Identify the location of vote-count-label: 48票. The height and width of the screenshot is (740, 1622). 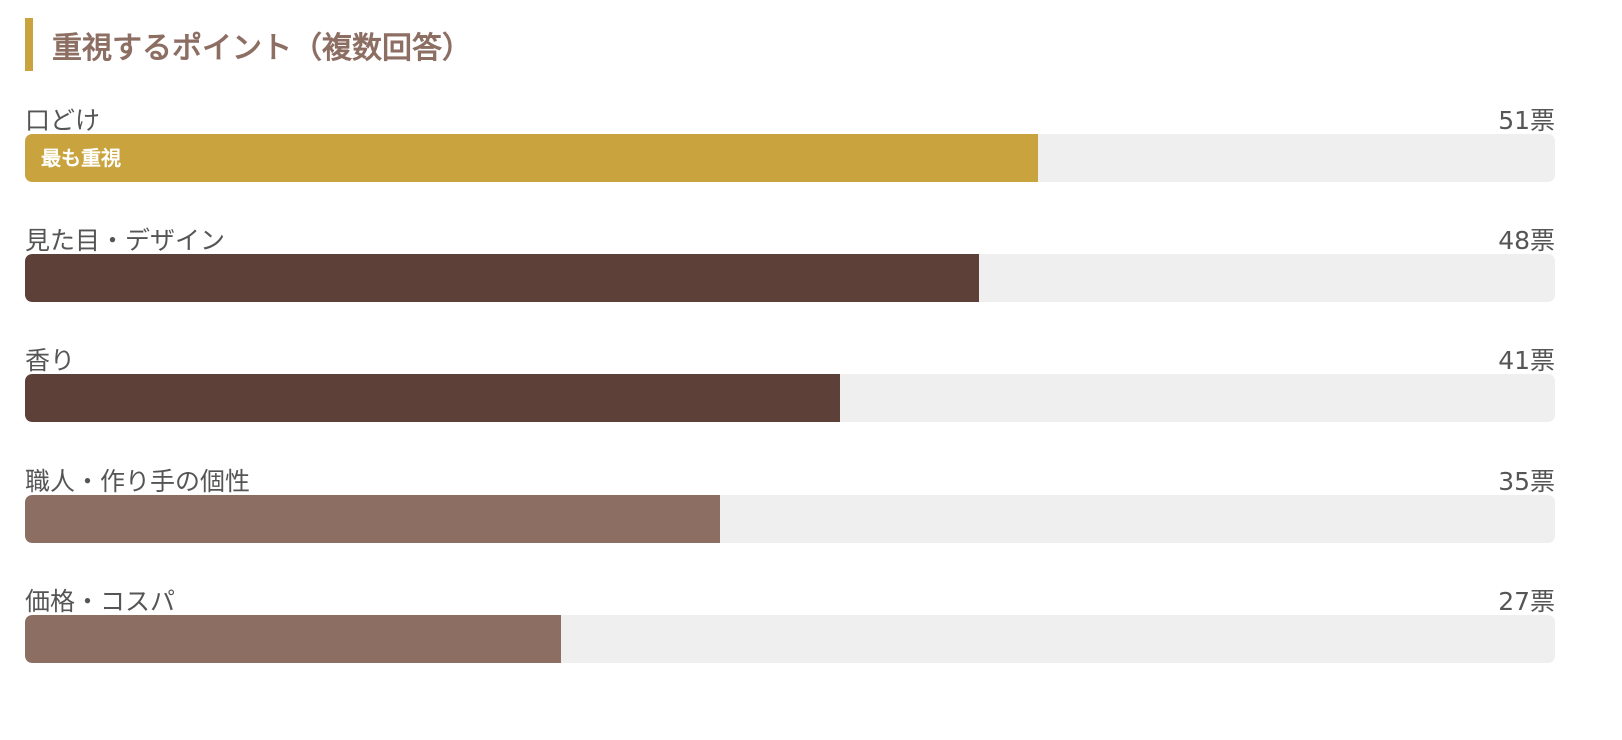
(1526, 241).